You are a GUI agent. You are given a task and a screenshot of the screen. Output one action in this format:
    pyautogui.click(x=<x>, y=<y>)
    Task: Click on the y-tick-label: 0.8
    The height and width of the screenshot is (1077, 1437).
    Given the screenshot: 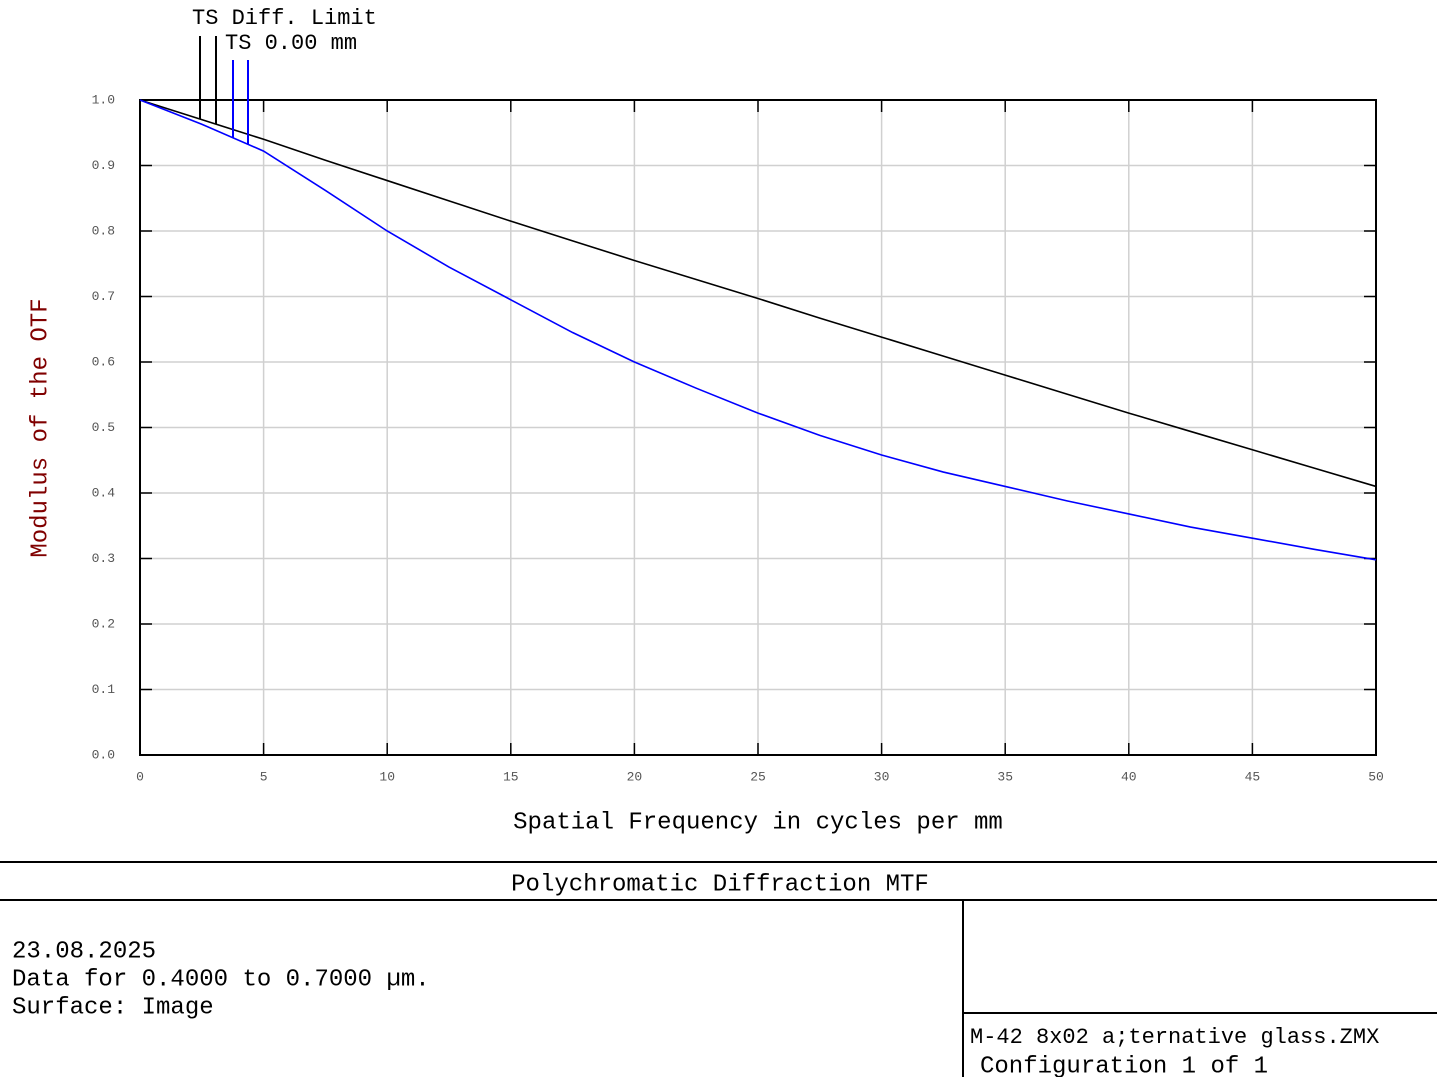 What is the action you would take?
    pyautogui.click(x=103, y=230)
    